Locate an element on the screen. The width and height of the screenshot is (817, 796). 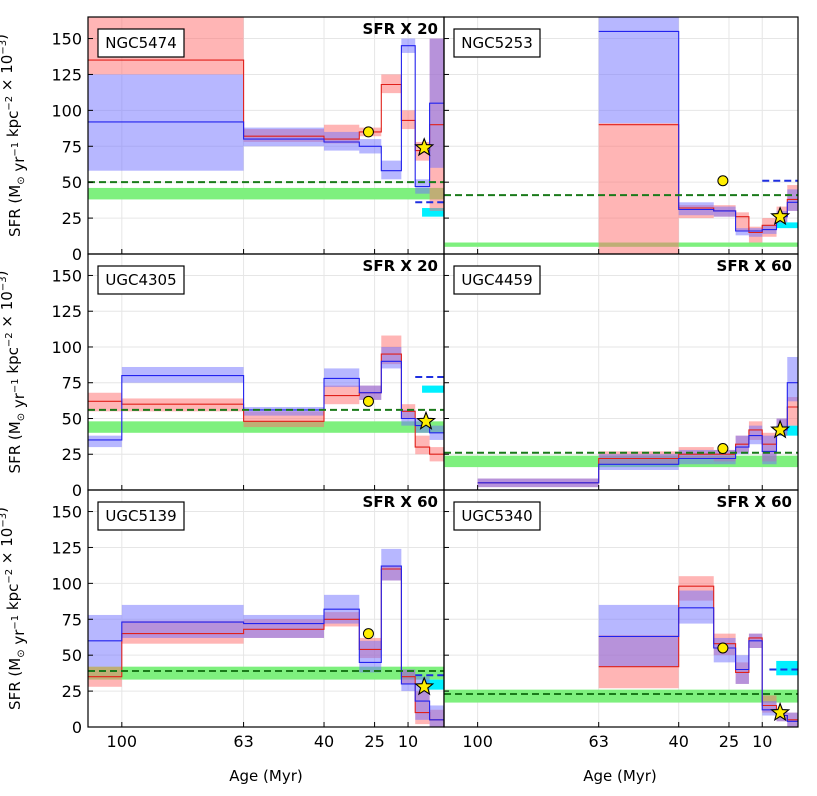
x-tick-label: 10 is located at coordinates (762, 741).